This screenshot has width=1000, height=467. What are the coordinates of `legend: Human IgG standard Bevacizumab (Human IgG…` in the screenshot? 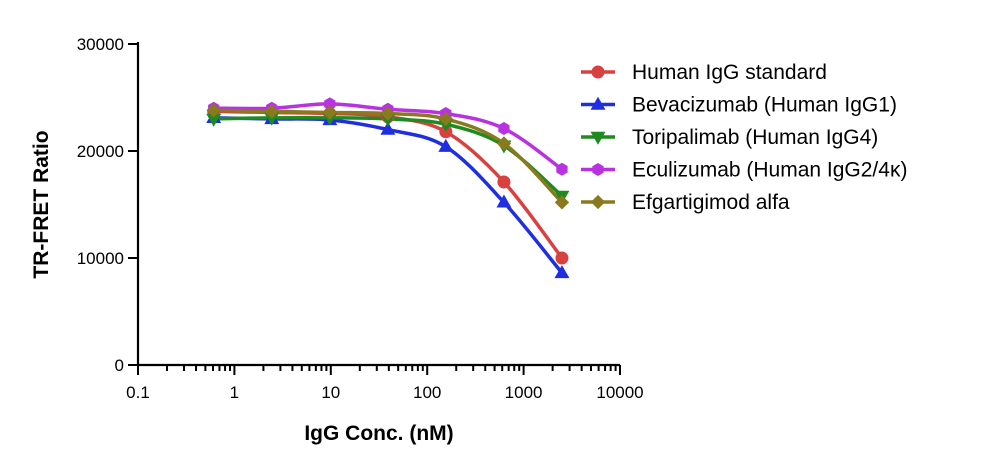 It's located at (744, 137).